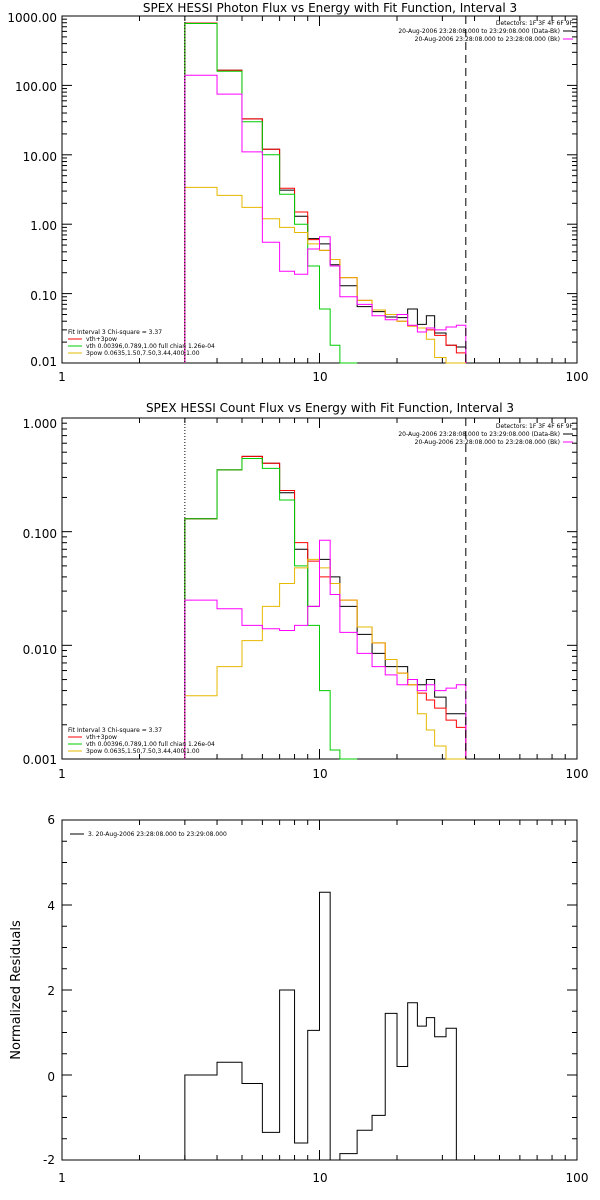 Image resolution: width=600 pixels, height=1200 pixels. I want to click on photon-flux-series, so click(325, 193).